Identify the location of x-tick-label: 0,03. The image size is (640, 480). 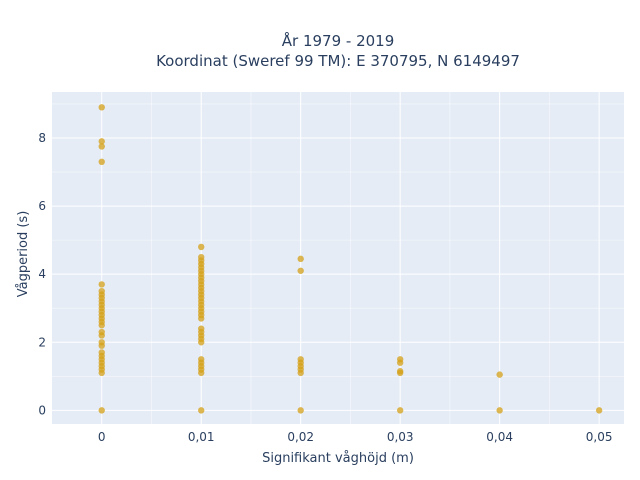
(400, 437).